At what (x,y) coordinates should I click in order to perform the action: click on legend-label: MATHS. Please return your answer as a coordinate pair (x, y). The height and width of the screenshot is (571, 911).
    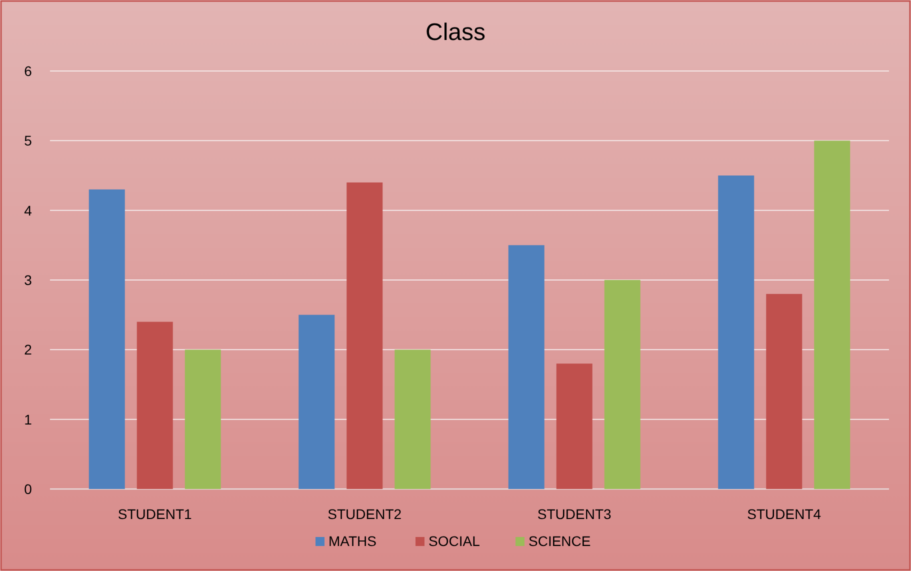
    Looking at the image, I should click on (352, 541).